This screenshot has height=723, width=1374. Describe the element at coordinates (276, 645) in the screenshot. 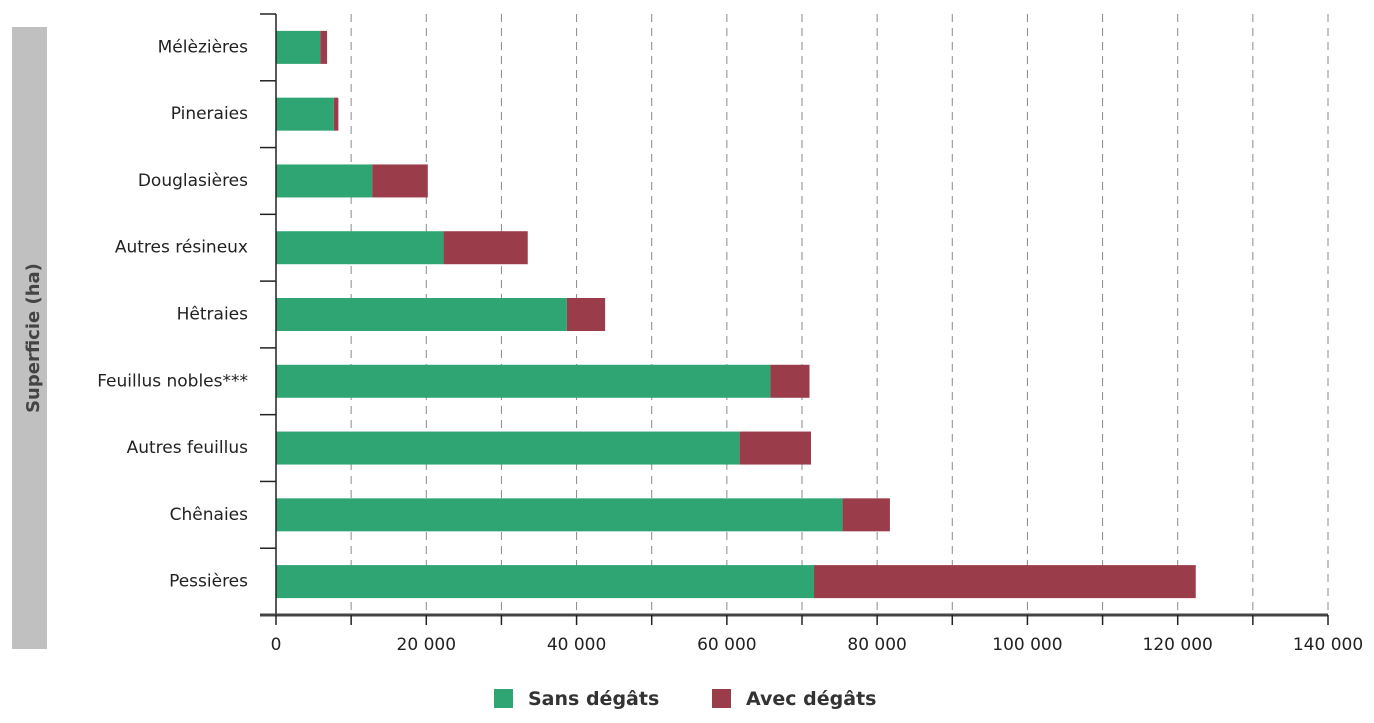

I see `x-tick-label: 0` at that location.